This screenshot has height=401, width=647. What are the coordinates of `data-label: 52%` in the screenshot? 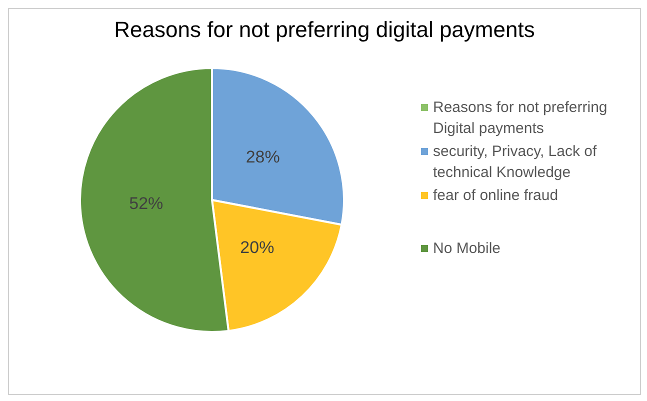 It's located at (146, 203).